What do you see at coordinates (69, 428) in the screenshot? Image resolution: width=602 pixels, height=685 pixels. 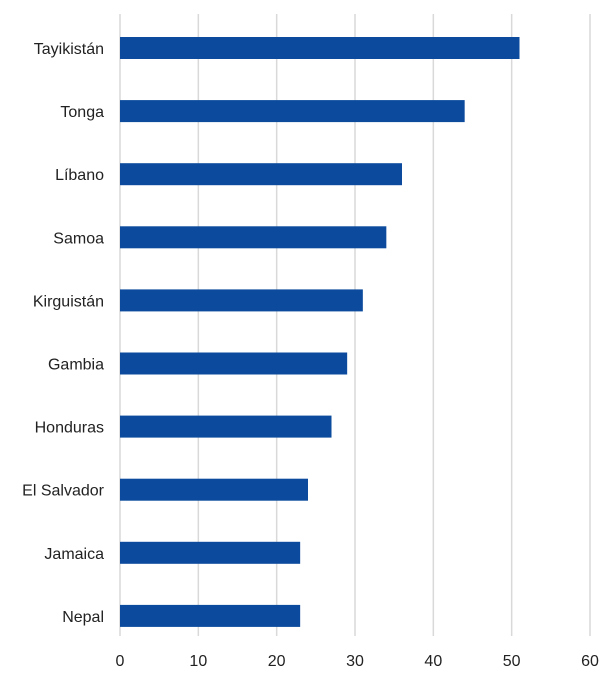 I see `category-label: Honduras` at bounding box center [69, 428].